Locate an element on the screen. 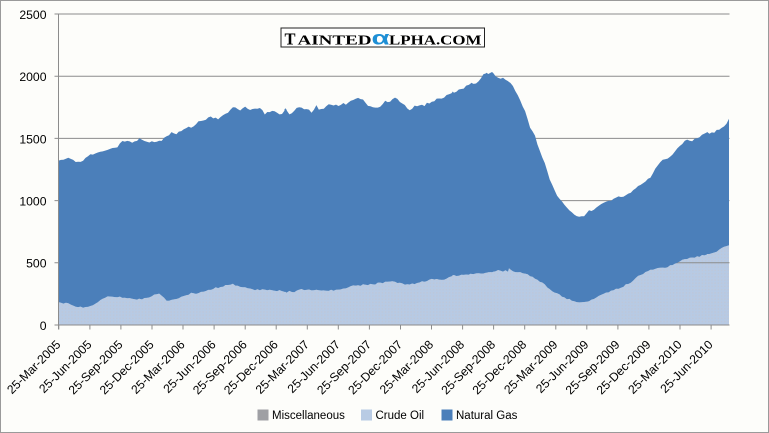 This screenshot has height=433, width=769. svg-text: 0 is located at coordinates (43, 326).